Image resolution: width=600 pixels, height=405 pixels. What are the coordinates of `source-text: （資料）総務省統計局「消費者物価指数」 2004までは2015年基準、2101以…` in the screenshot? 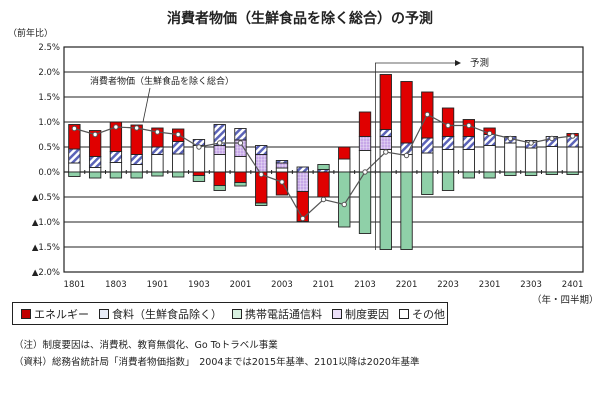 It's located at (217, 362).